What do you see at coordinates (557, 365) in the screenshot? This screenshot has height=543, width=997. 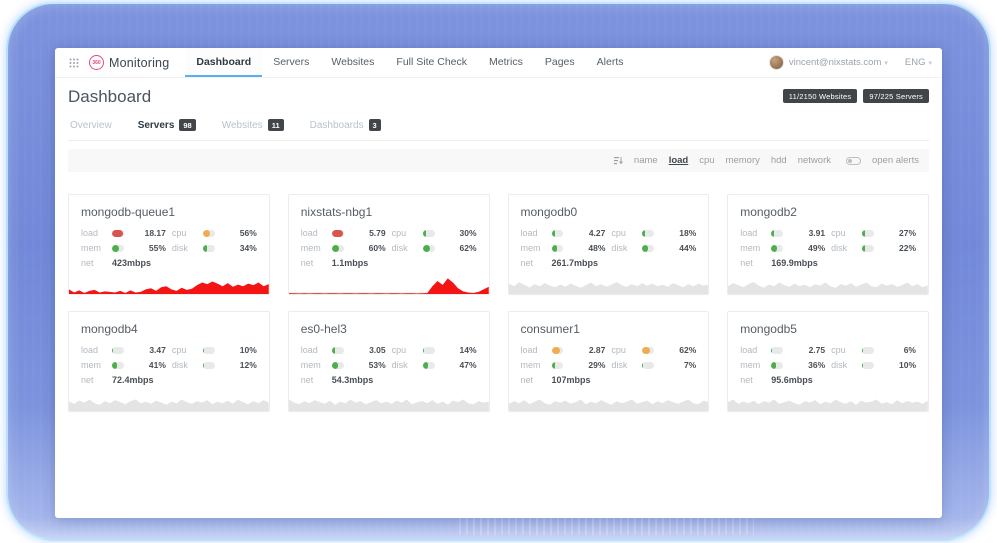 I see `mem-bar` at bounding box center [557, 365].